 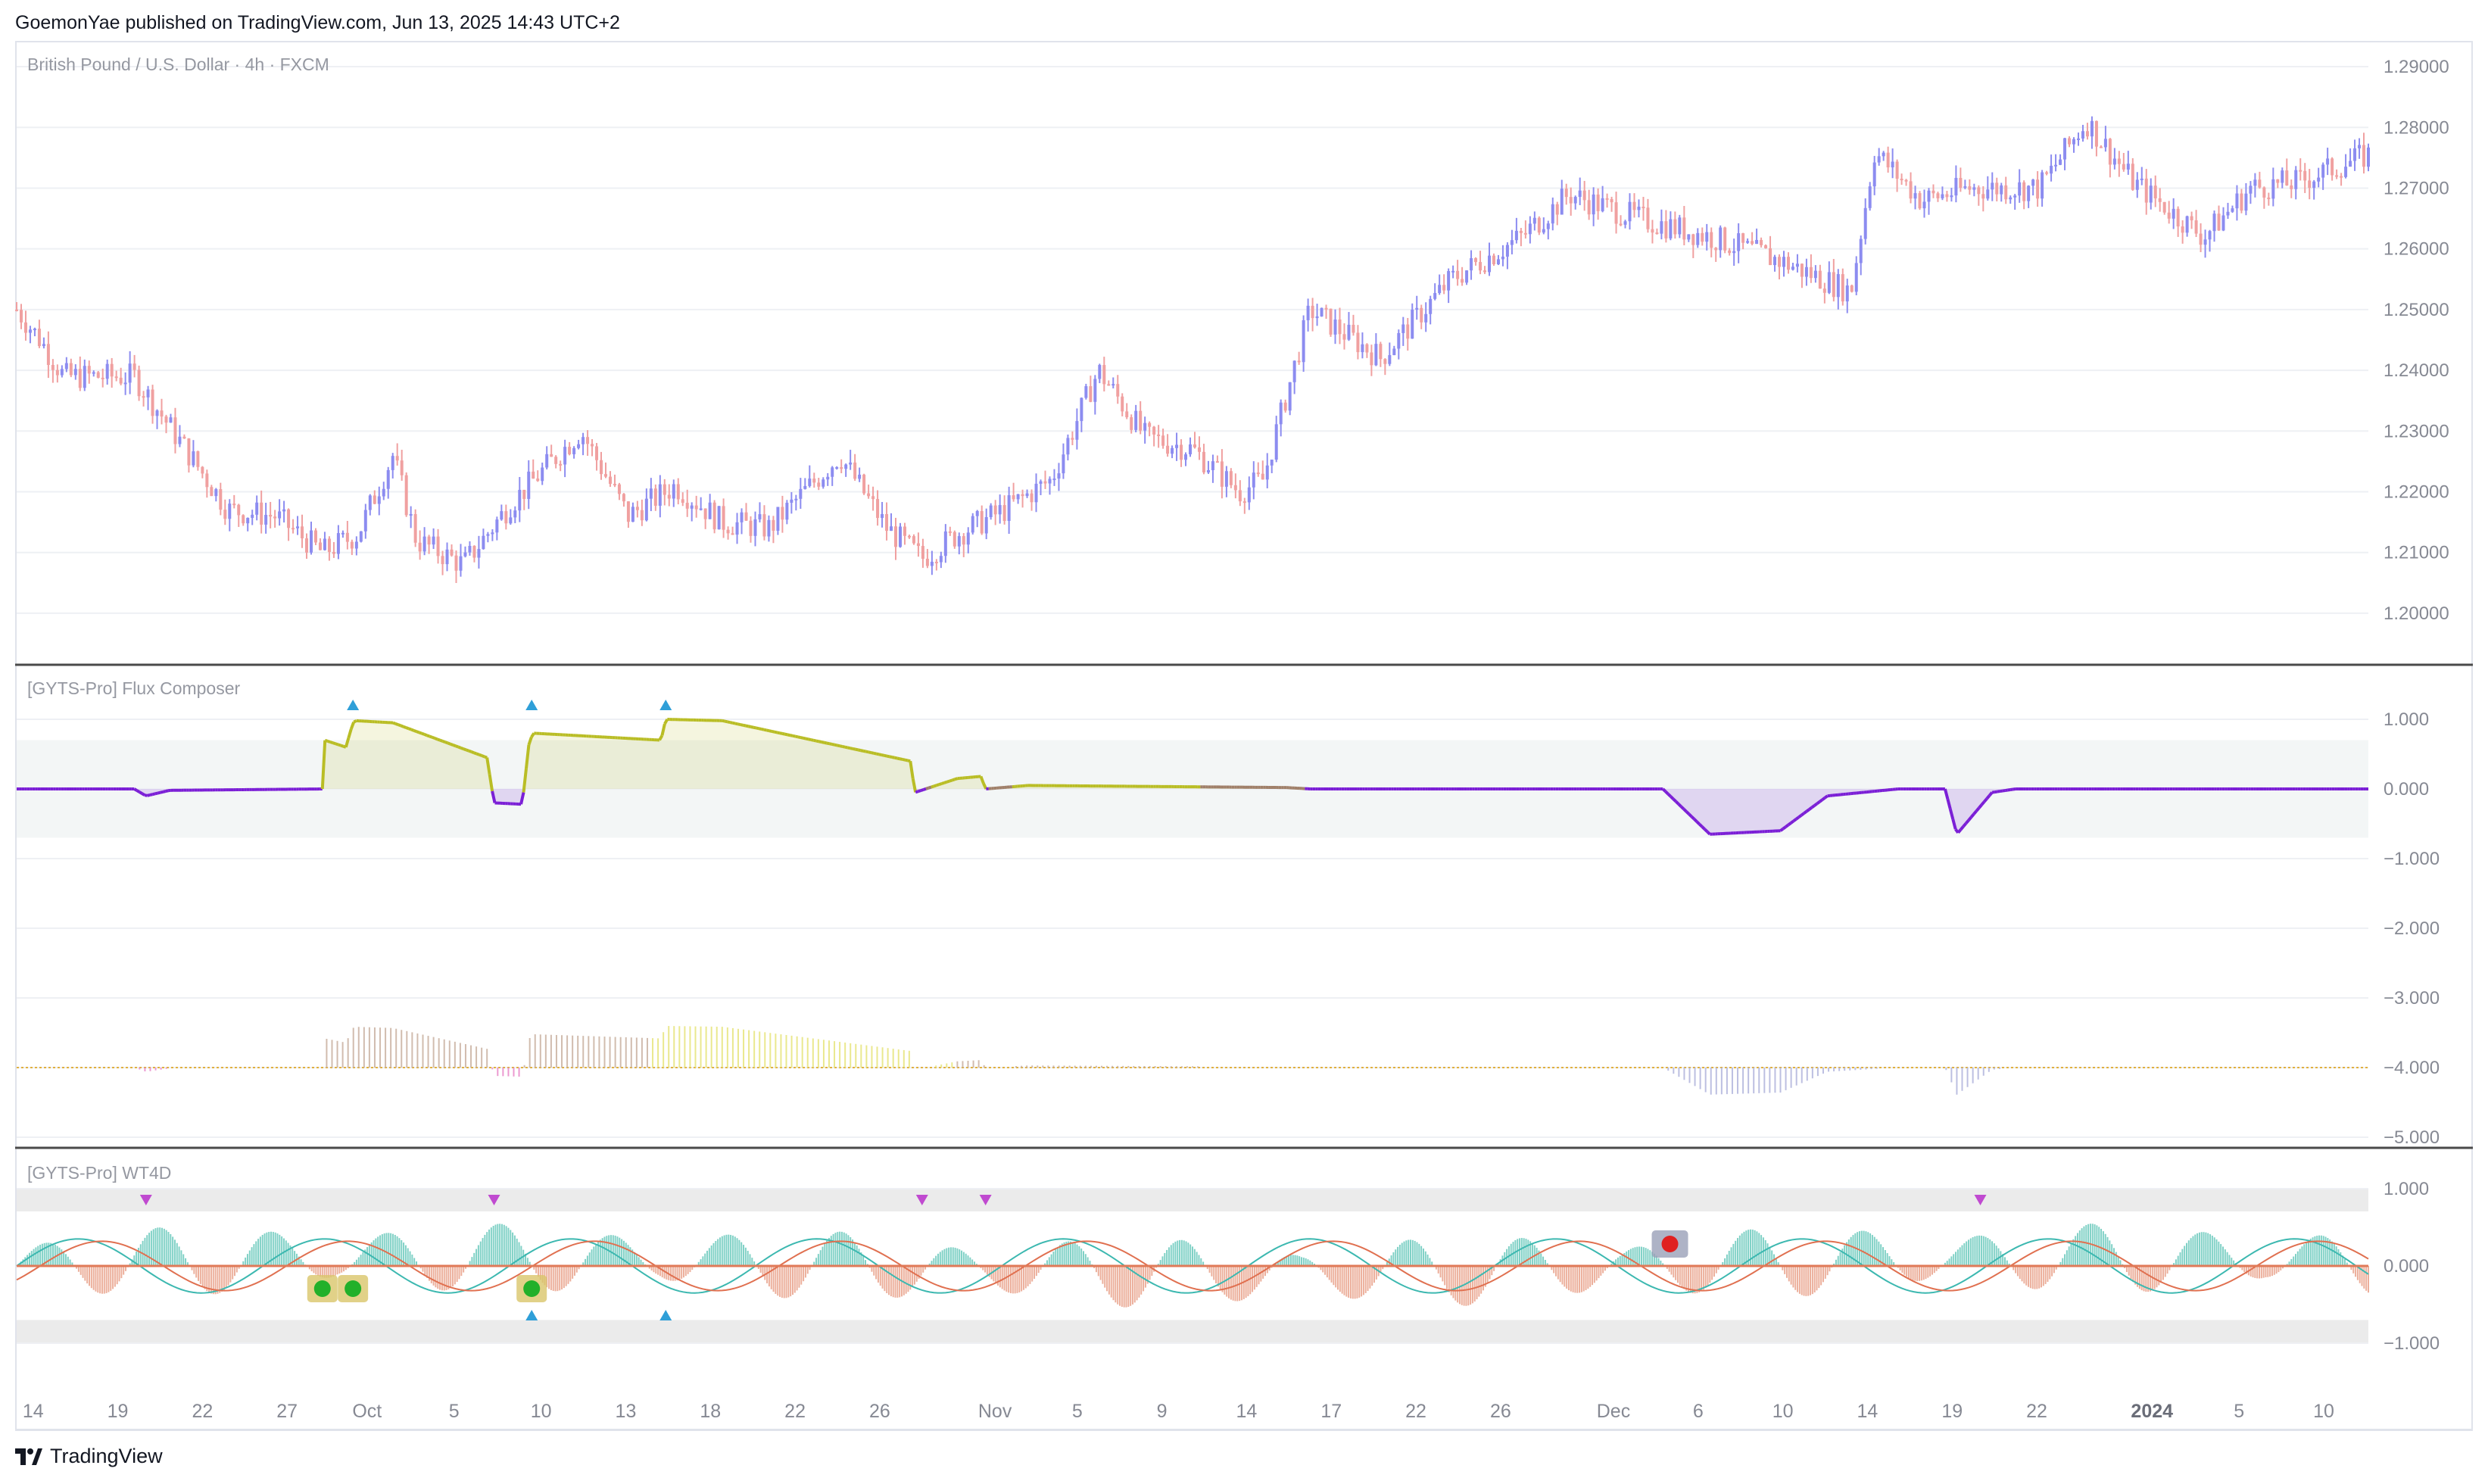 What do you see at coordinates (1500, 1411) in the screenshot?
I see `time-axis-tick: 26` at bounding box center [1500, 1411].